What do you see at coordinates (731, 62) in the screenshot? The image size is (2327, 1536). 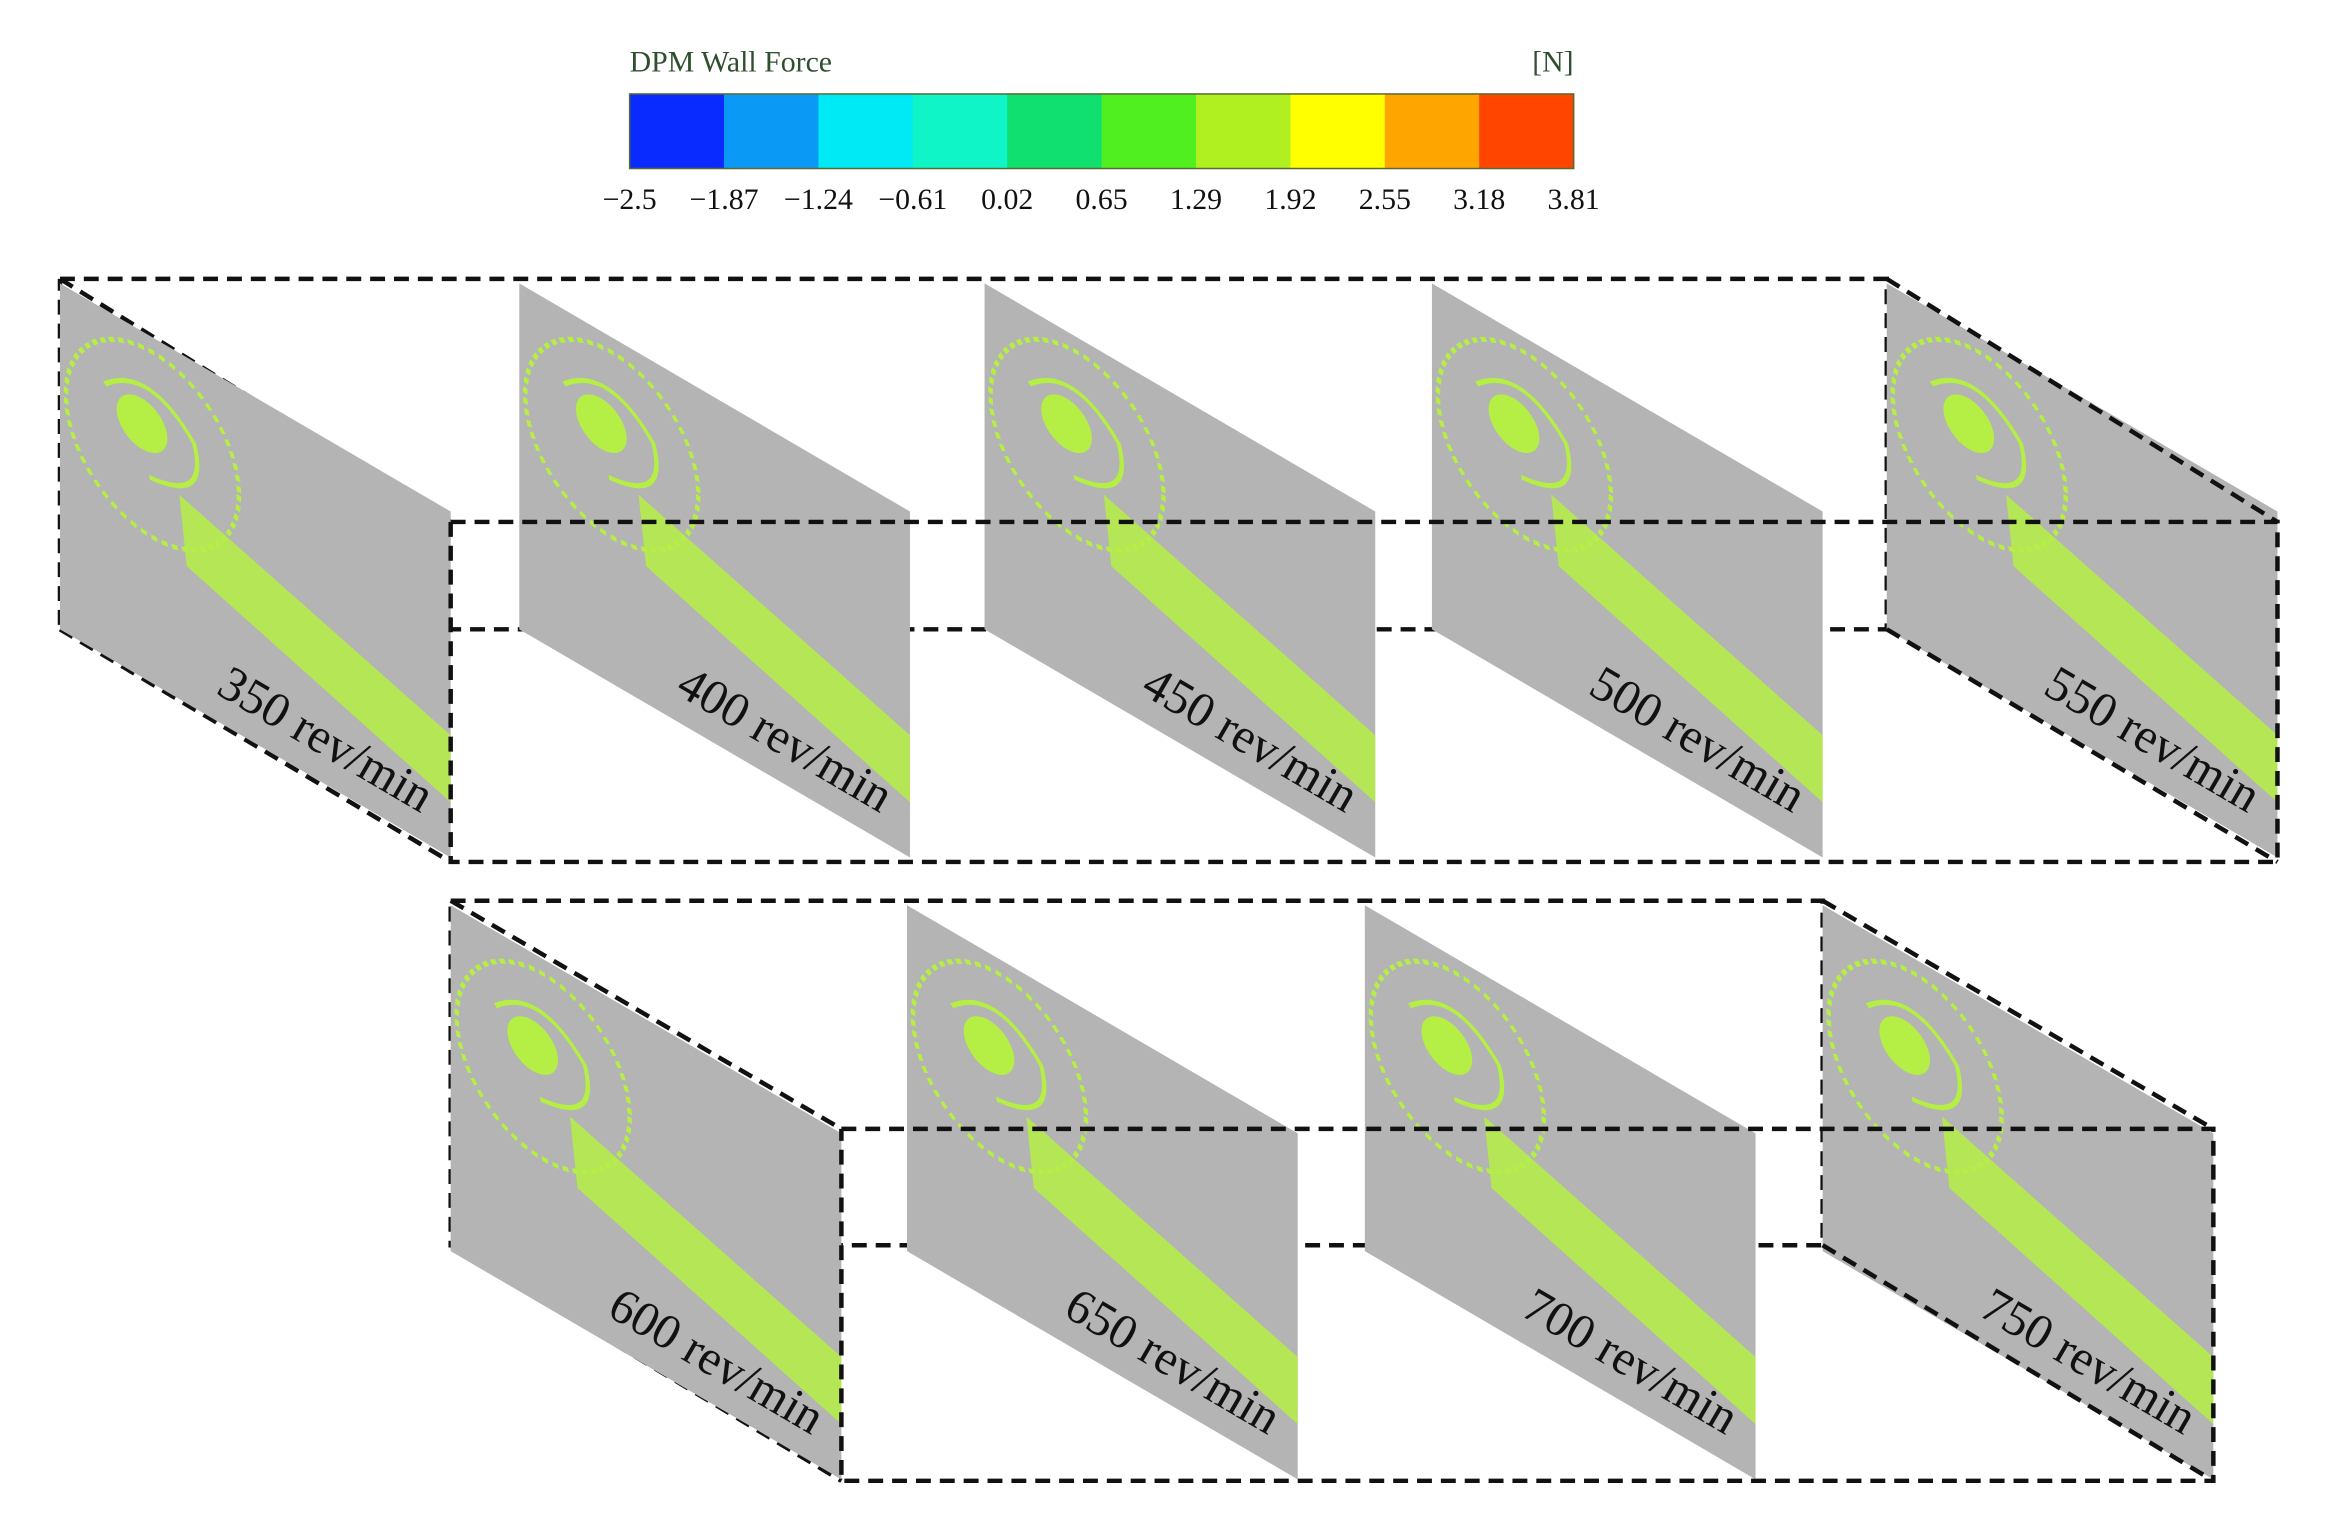 I see `colorbar-title: DPM Wall Force` at bounding box center [731, 62].